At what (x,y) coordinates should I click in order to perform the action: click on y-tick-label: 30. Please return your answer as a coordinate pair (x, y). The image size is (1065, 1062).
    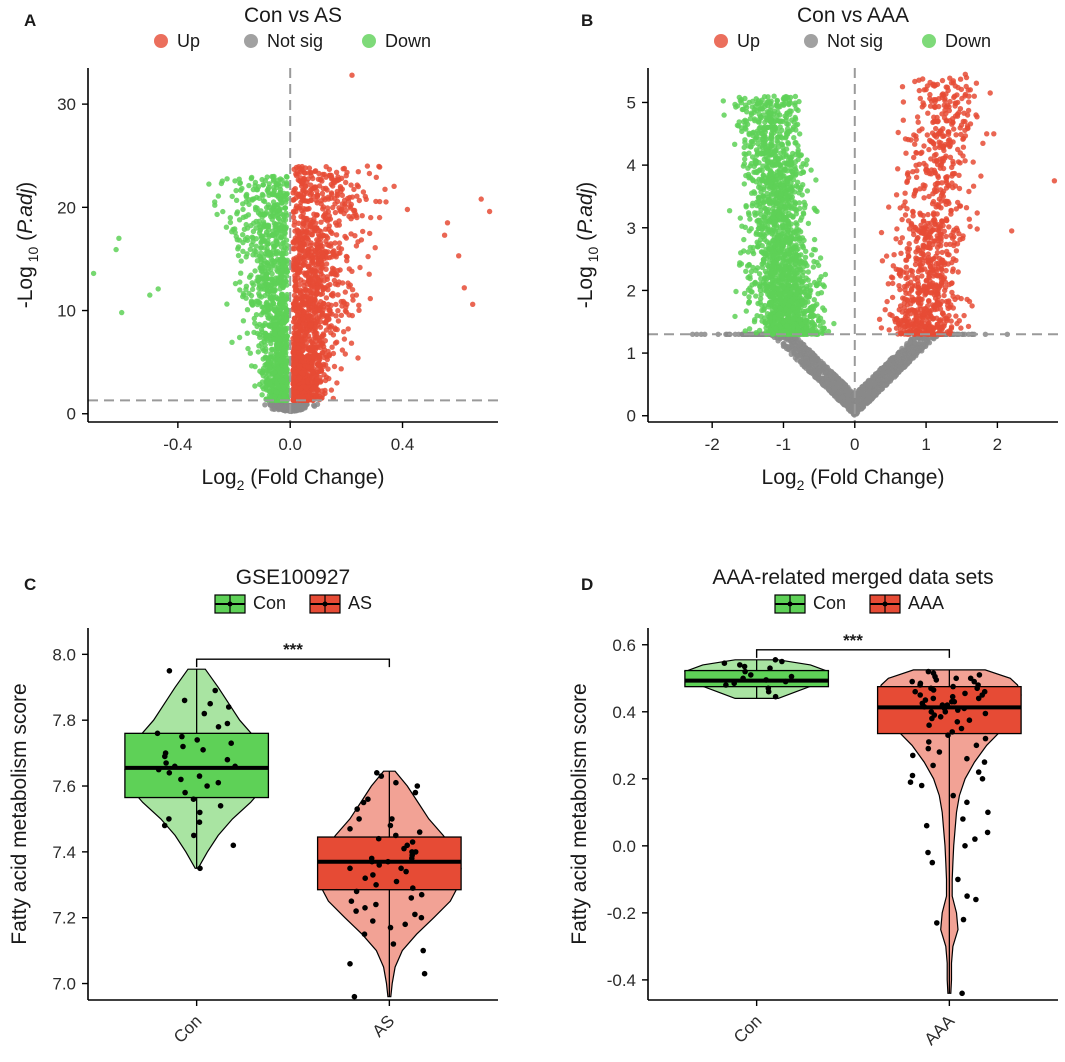
    Looking at the image, I should click on (66, 104).